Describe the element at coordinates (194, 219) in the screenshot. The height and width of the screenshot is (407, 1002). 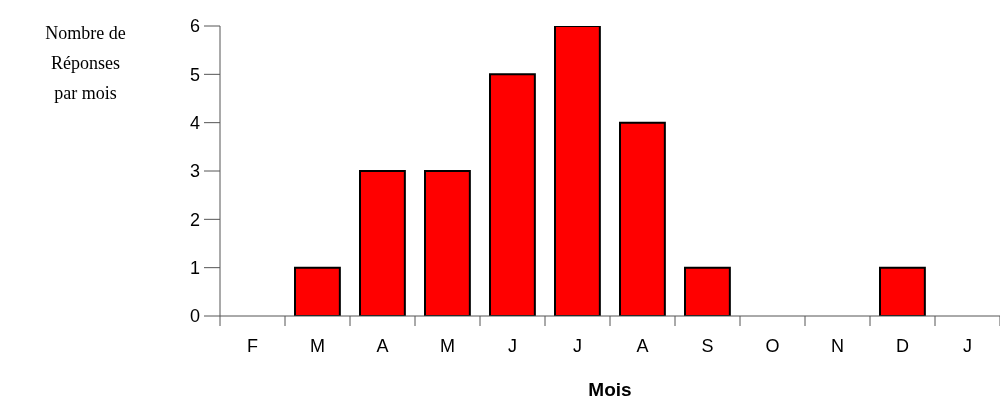
I see `y-tick-label: 2` at that location.